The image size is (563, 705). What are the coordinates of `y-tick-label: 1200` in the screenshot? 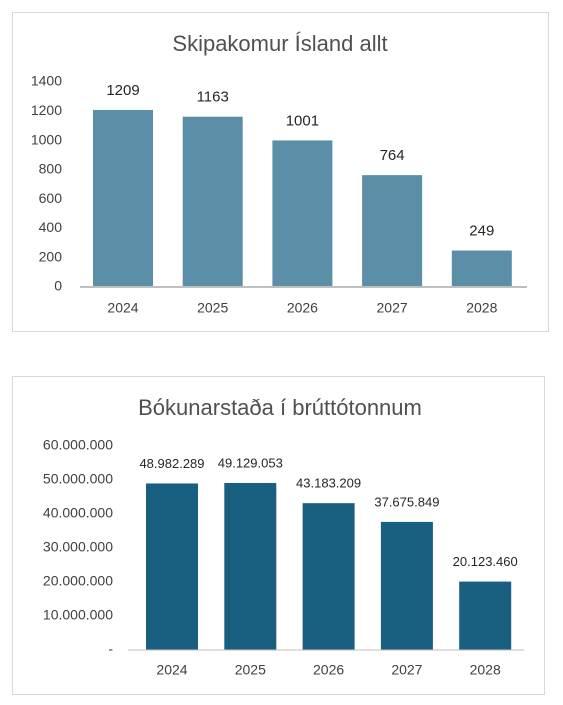 It's located at (46, 110).